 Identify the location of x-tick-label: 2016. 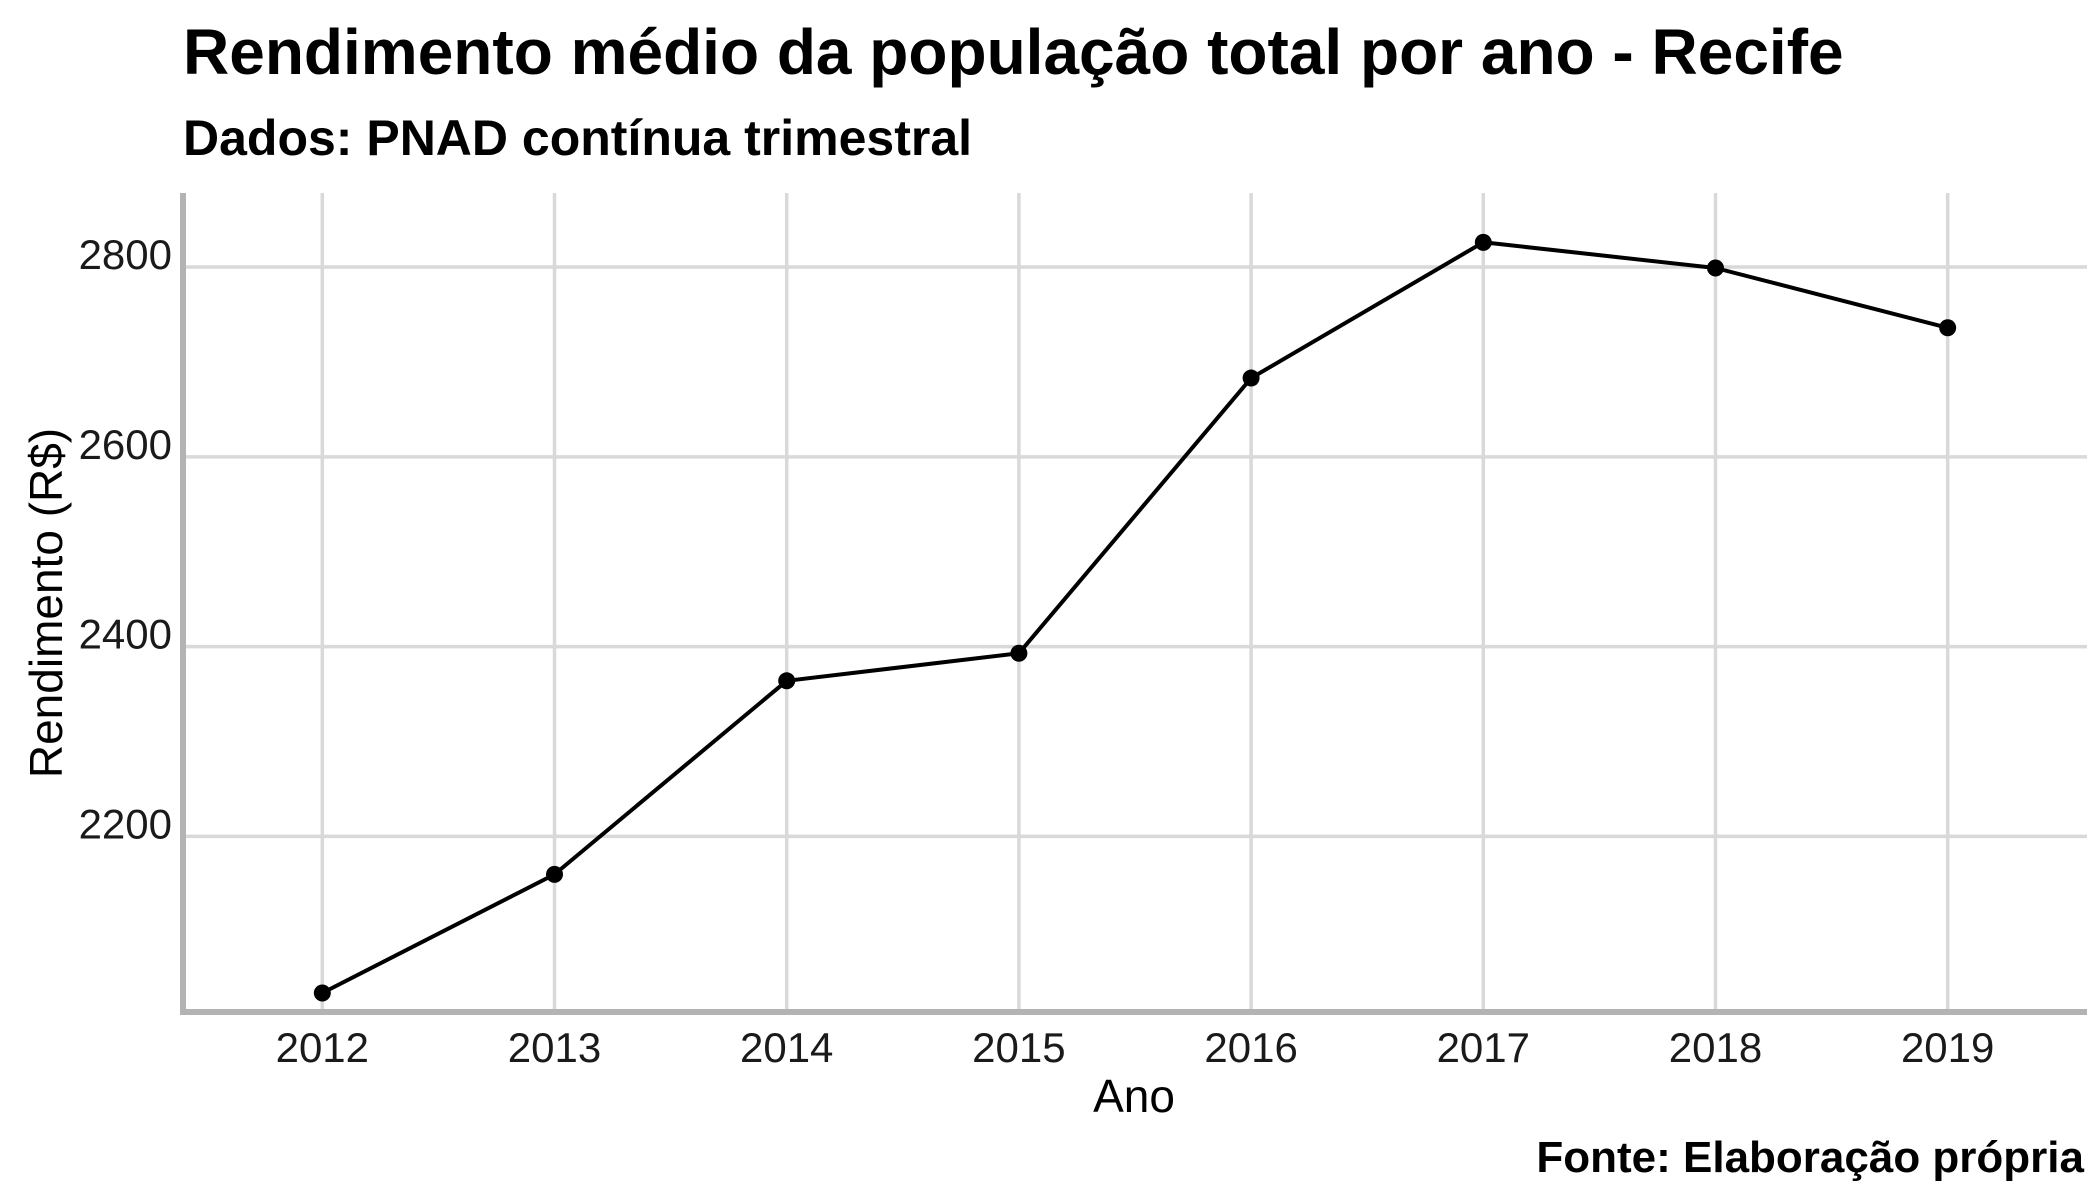
(1250, 1047).